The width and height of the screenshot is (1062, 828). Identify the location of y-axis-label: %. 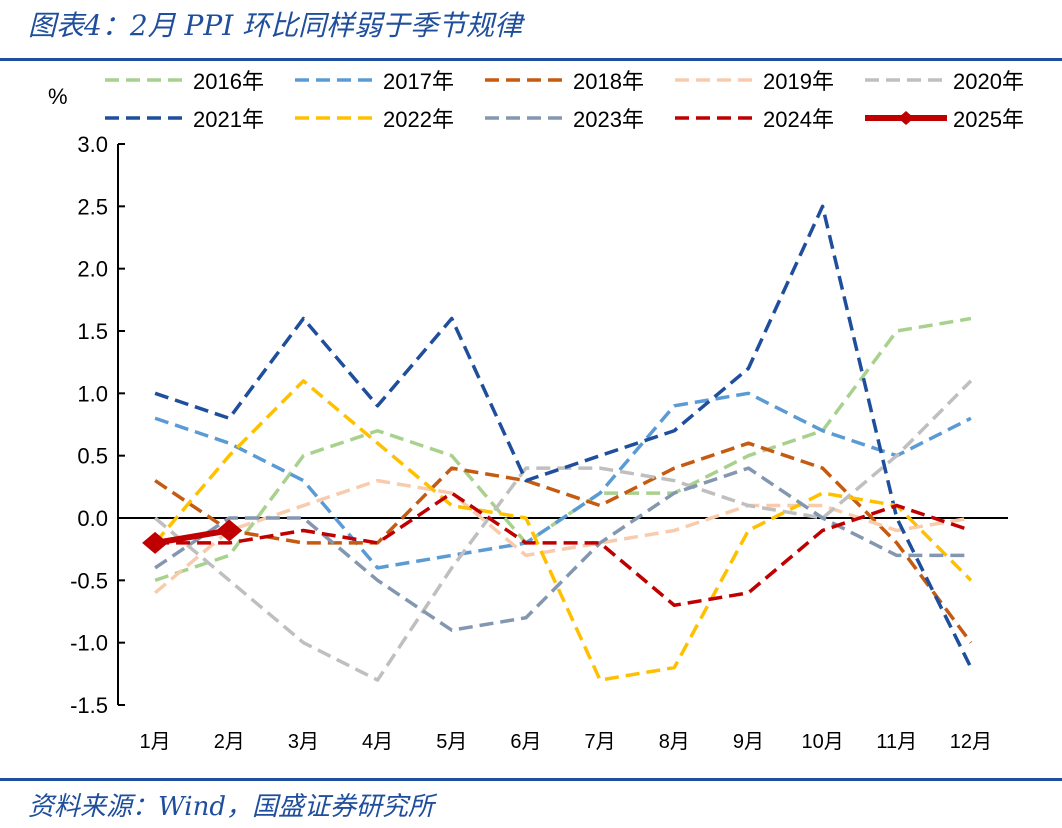
(58, 96).